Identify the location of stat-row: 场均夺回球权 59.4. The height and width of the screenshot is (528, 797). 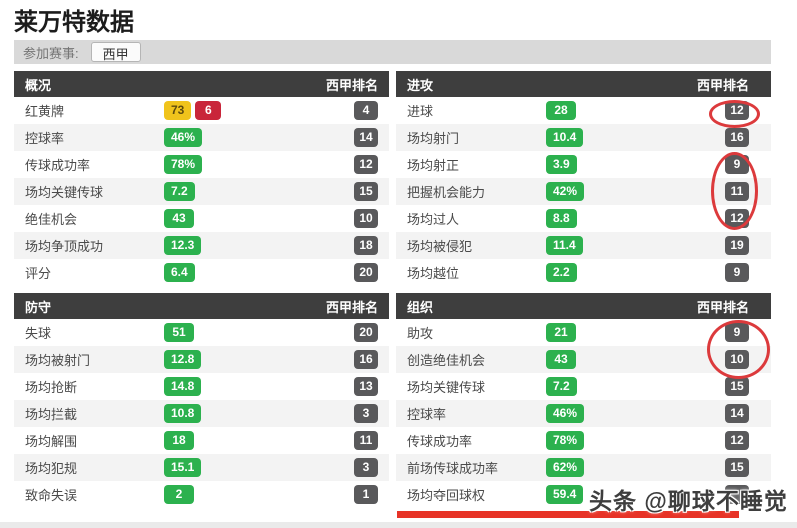
(583, 494).